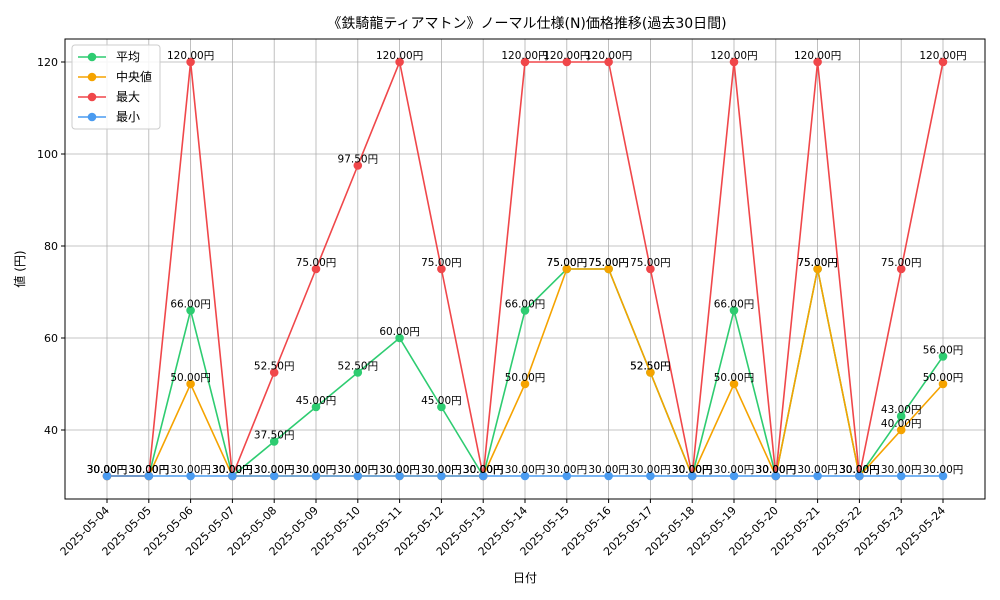 Image resolution: width=1000 pixels, height=600 pixels. I want to click on y-axis-ticks: 40 60 80 100 120, so click(51, 246).